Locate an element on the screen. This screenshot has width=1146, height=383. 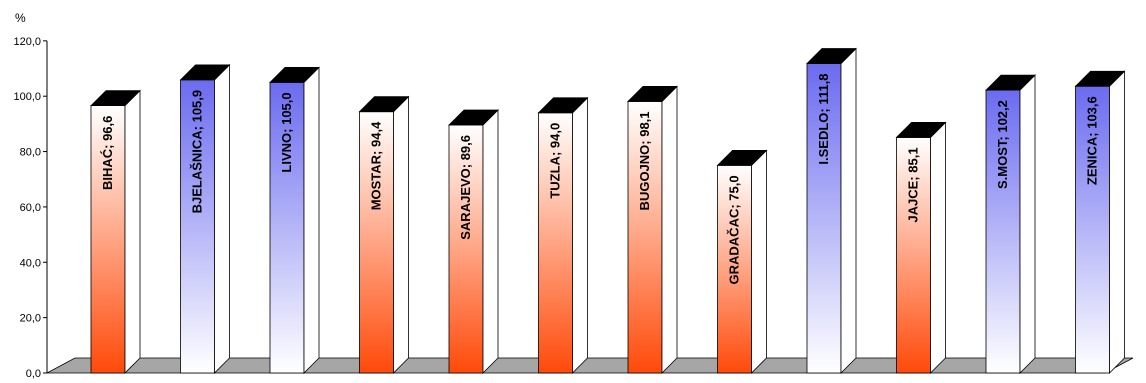
bar: S.MOST; 102,2 is located at coordinates (1010, 224).